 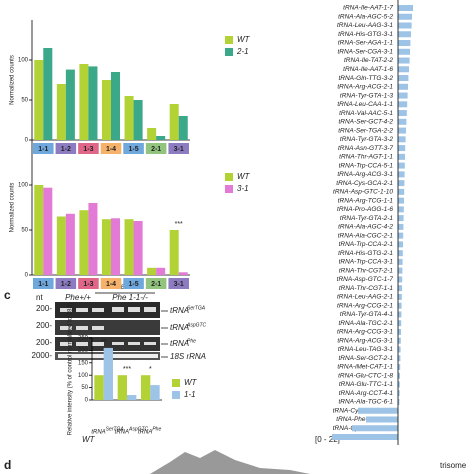 I want to click on row-label: tRNA-His-GTG-2-1, so click(x=365, y=253).